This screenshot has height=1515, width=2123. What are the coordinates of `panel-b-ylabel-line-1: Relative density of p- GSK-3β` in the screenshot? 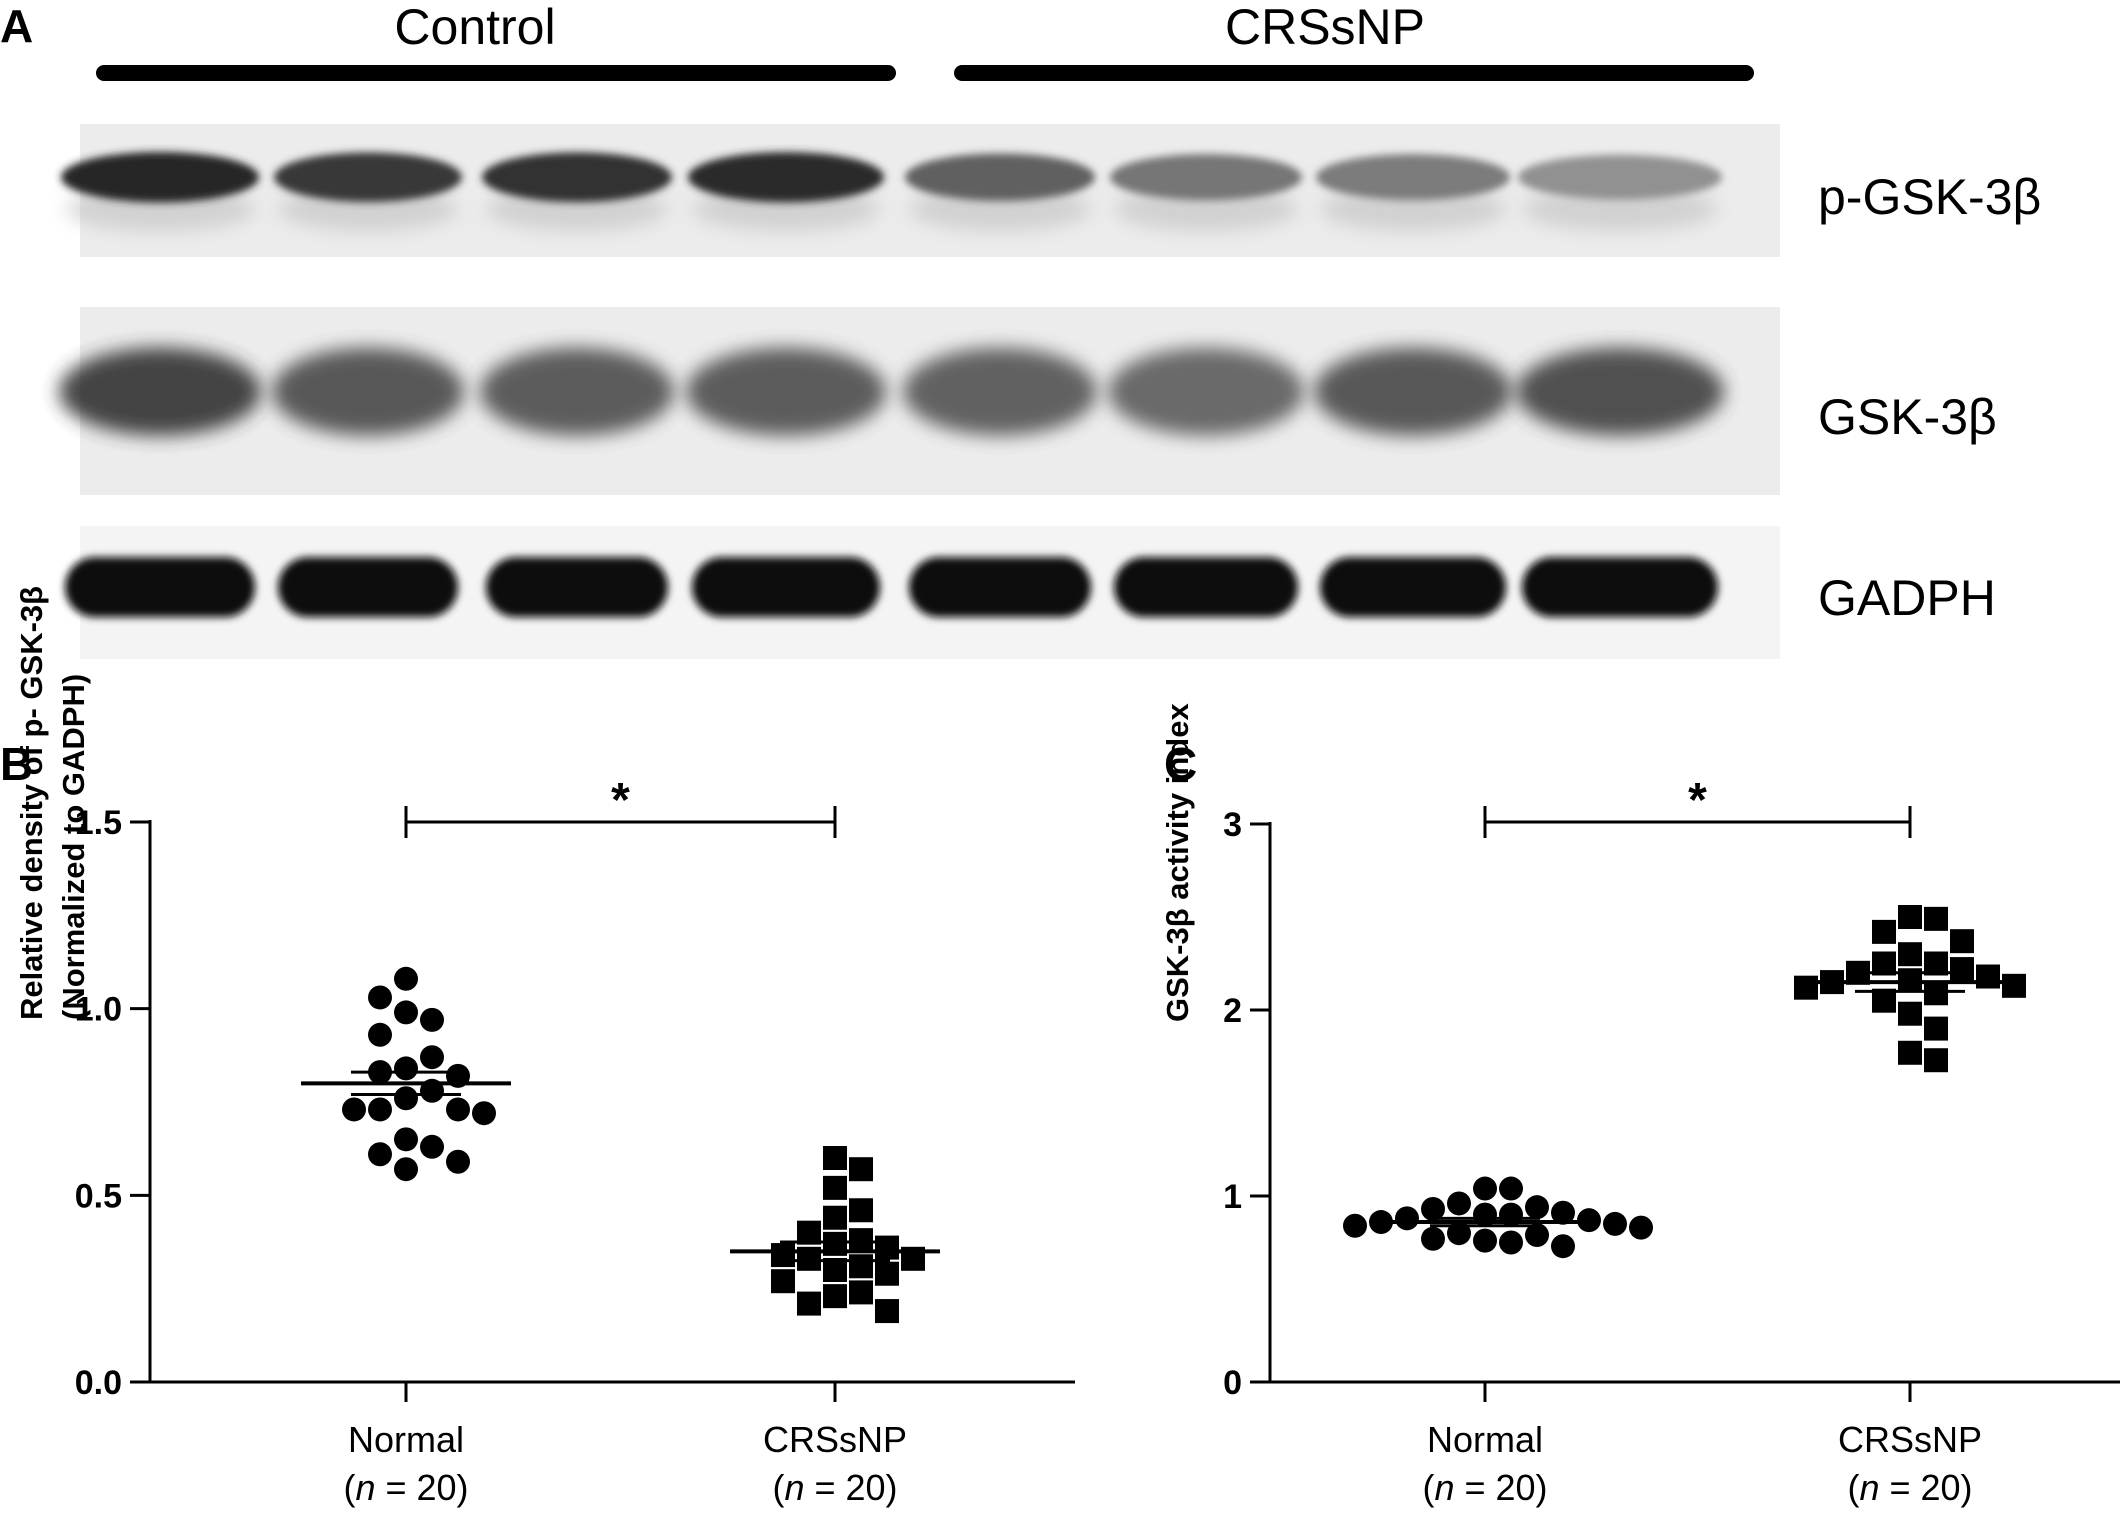 It's located at (31, 803).